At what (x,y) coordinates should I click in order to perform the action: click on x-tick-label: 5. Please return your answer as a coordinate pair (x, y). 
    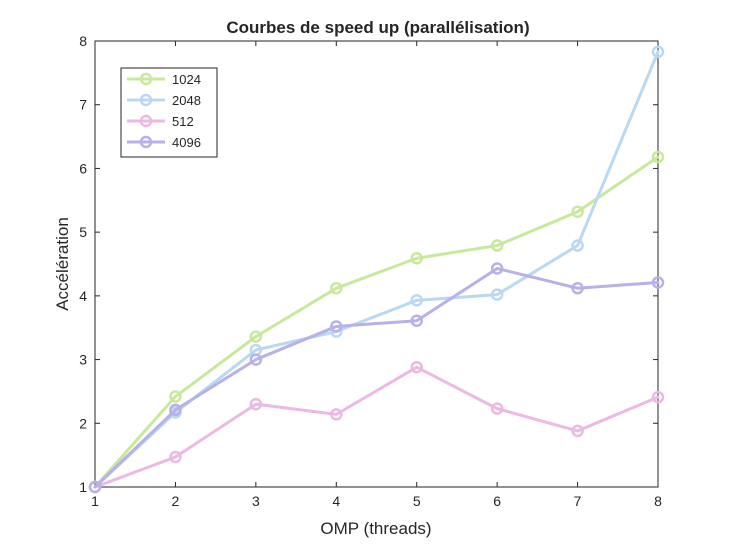
    Looking at the image, I should click on (417, 501).